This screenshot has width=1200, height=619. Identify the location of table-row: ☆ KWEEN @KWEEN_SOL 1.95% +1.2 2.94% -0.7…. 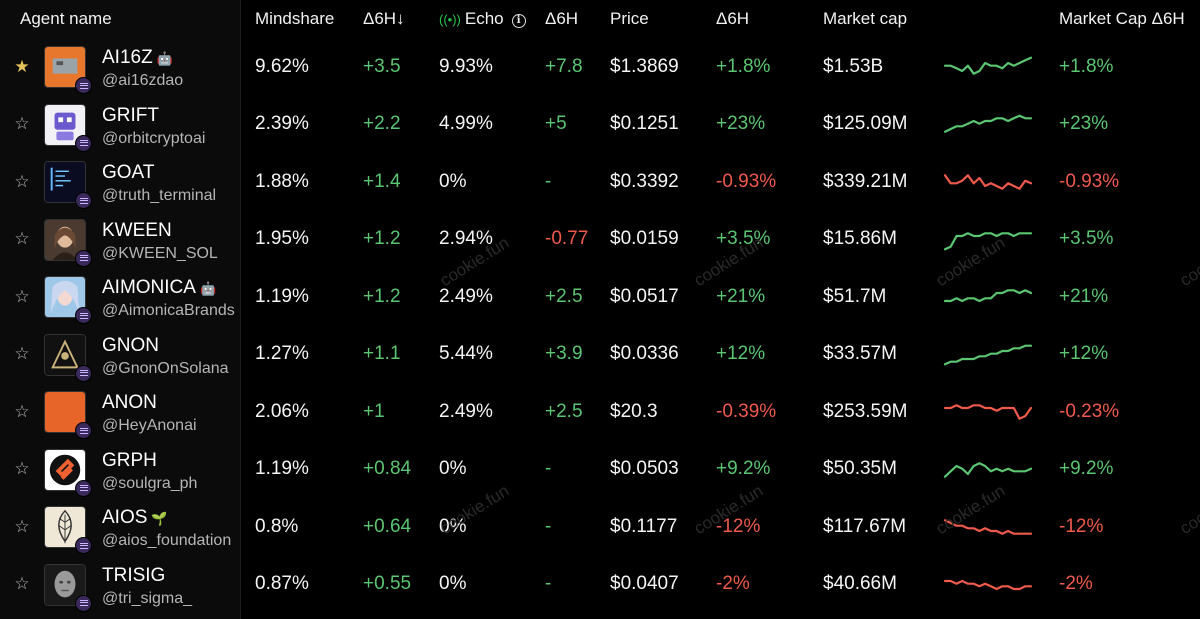
(600, 240).